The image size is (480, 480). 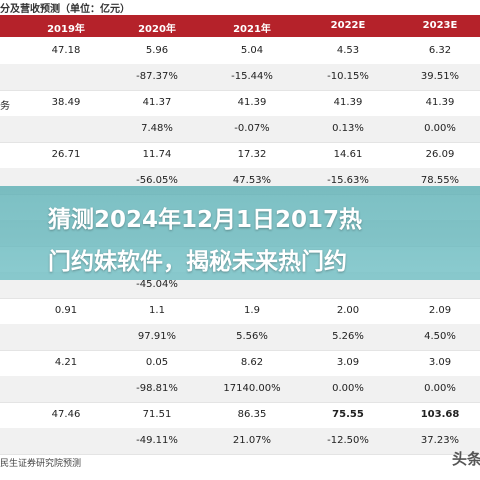 I want to click on column-header: 2021年, so click(x=252, y=29).